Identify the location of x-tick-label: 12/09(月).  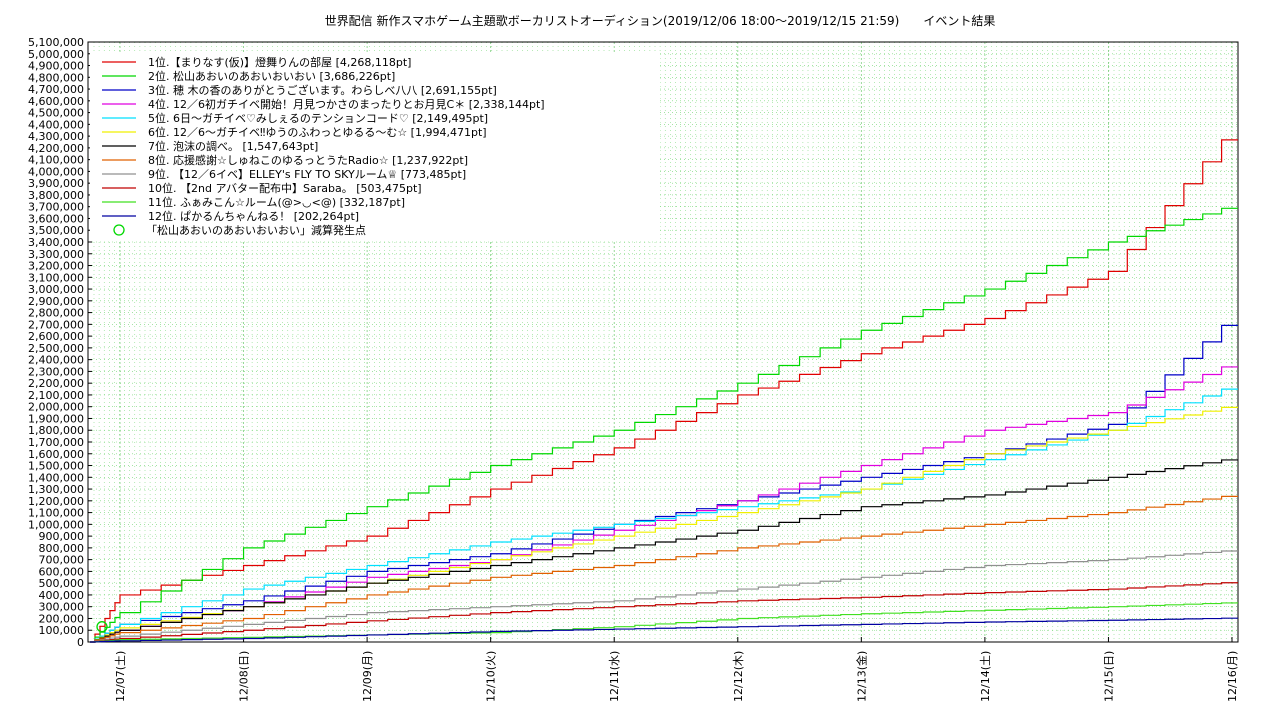
(367, 676).